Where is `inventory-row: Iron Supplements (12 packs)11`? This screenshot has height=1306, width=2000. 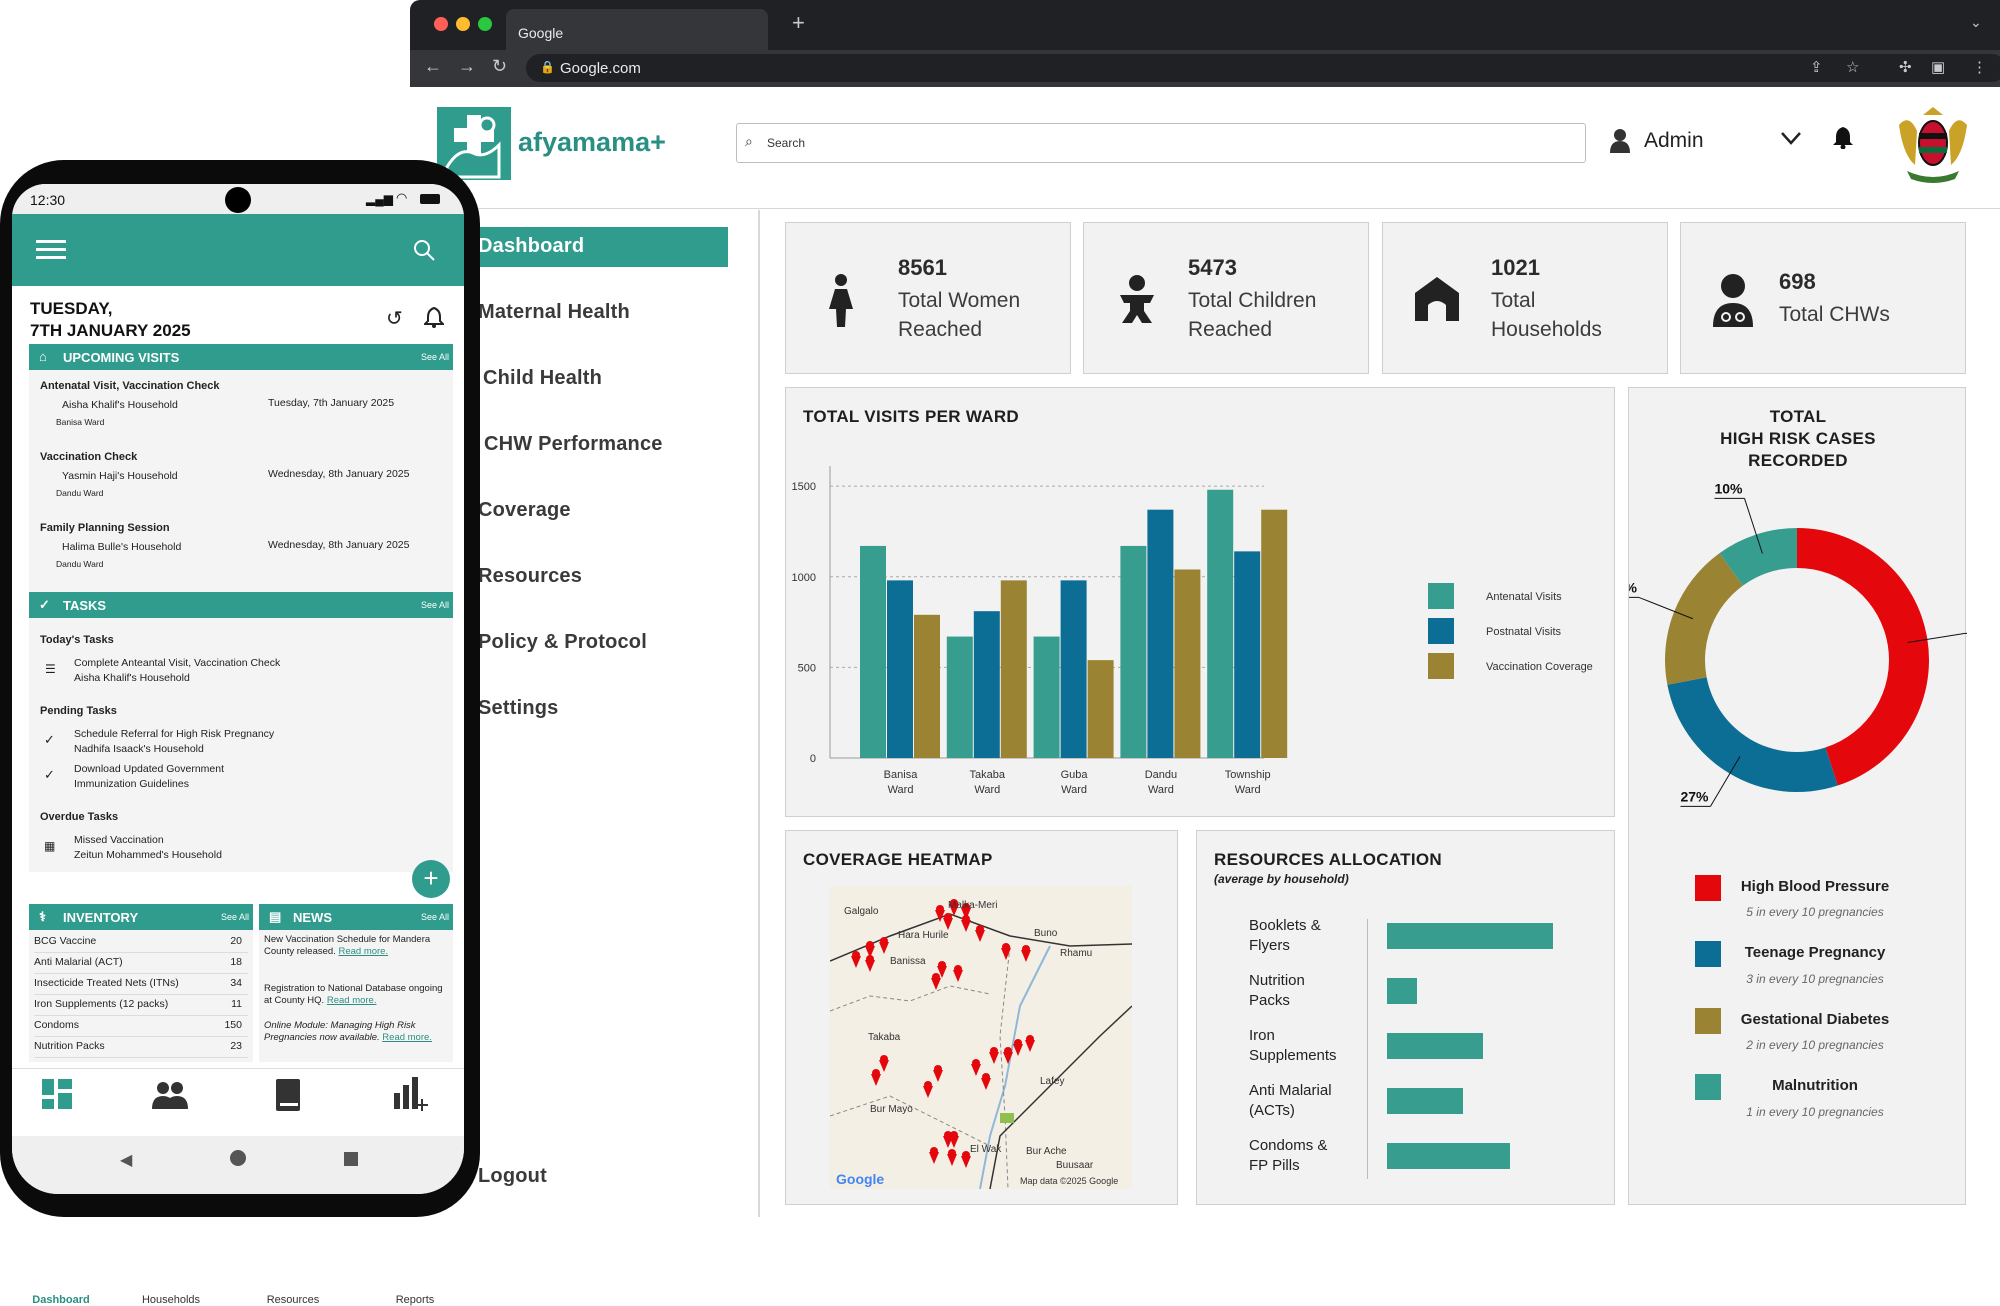 inventory-row: Iron Supplements (12 packs)11 is located at coordinates (141, 1005).